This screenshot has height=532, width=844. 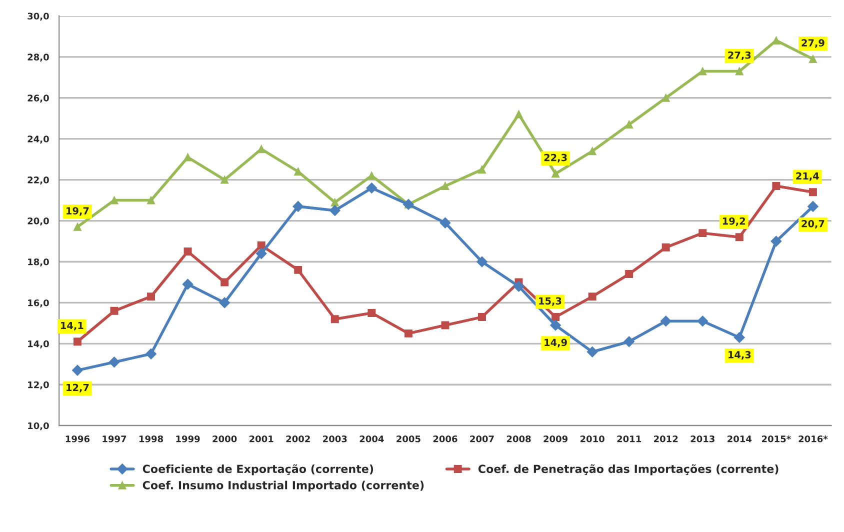 I want to click on data-label: 14,9, so click(x=555, y=343).